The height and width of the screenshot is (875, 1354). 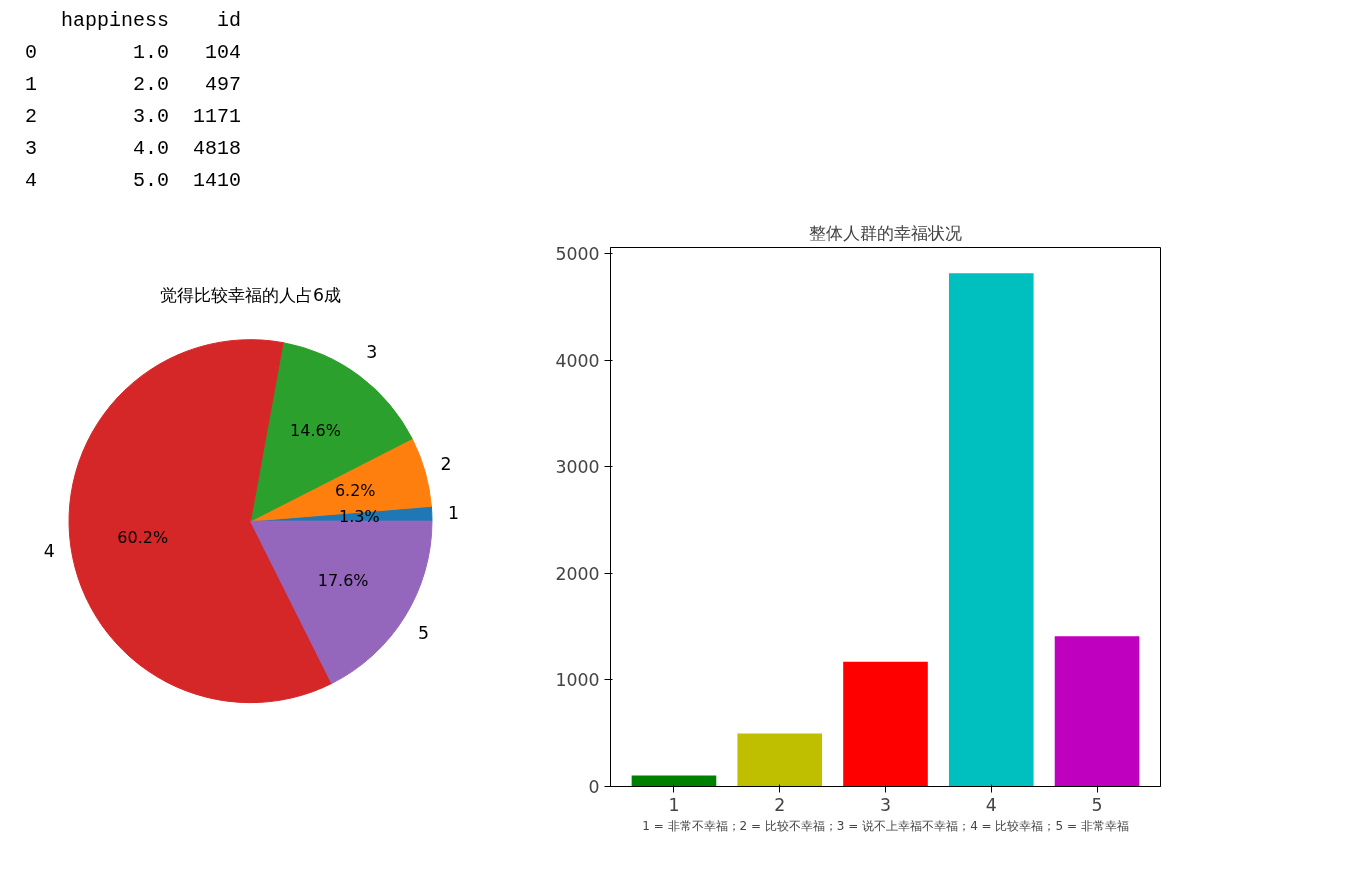 What do you see at coordinates (372, 352) in the screenshot?
I see `slice-label: 3` at bounding box center [372, 352].